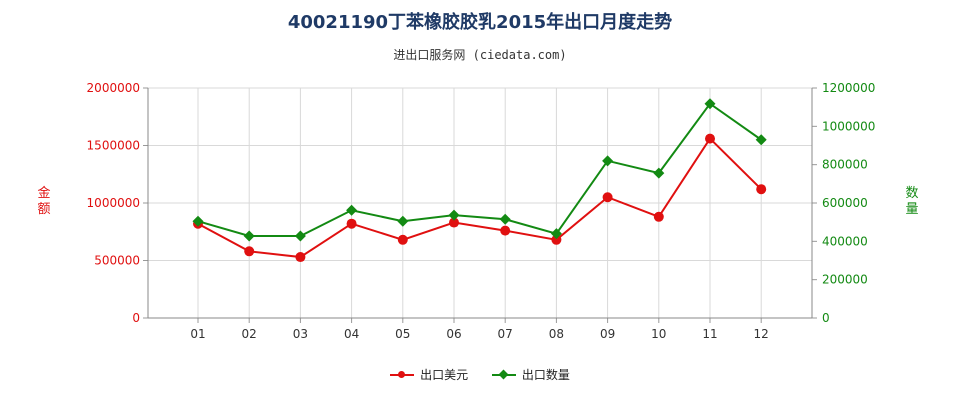 The width and height of the screenshot is (960, 400). Describe the element at coordinates (848, 126) in the screenshot. I see `right-tick-label: 1000000` at that location.